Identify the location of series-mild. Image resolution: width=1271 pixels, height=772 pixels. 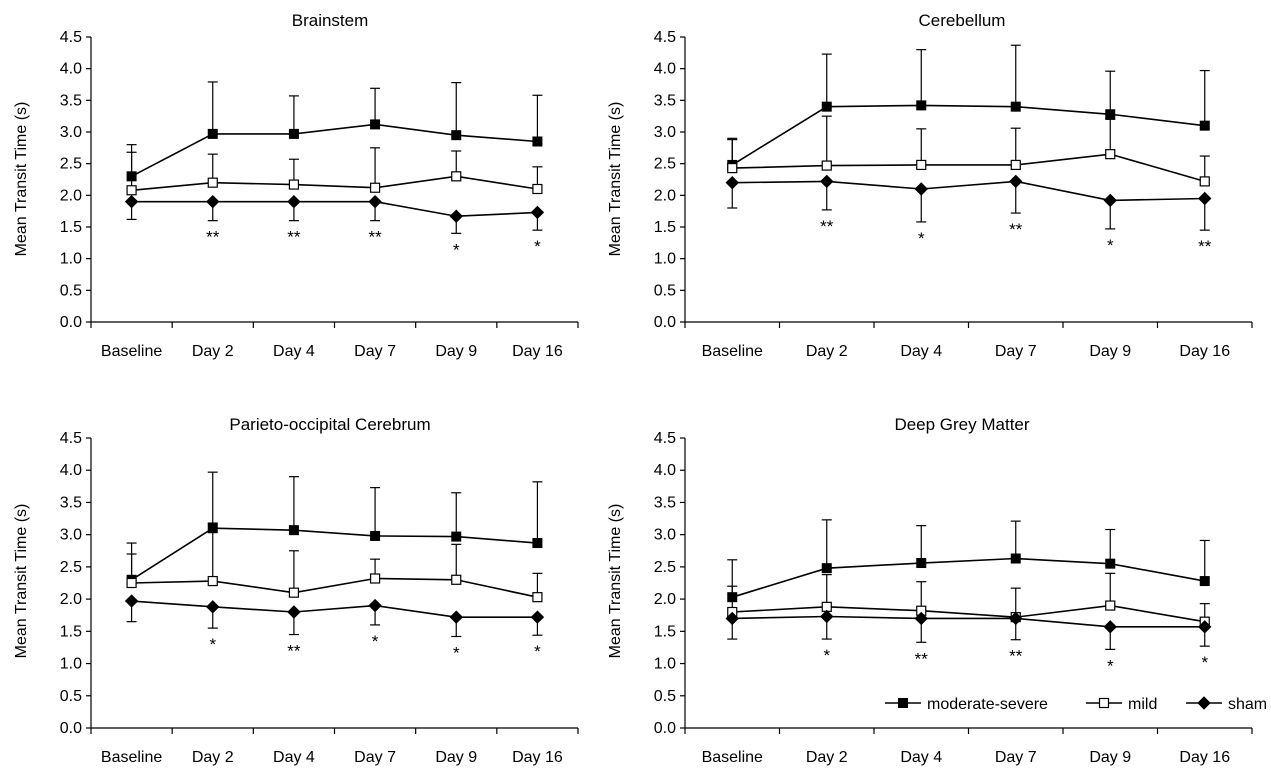
(334, 562).